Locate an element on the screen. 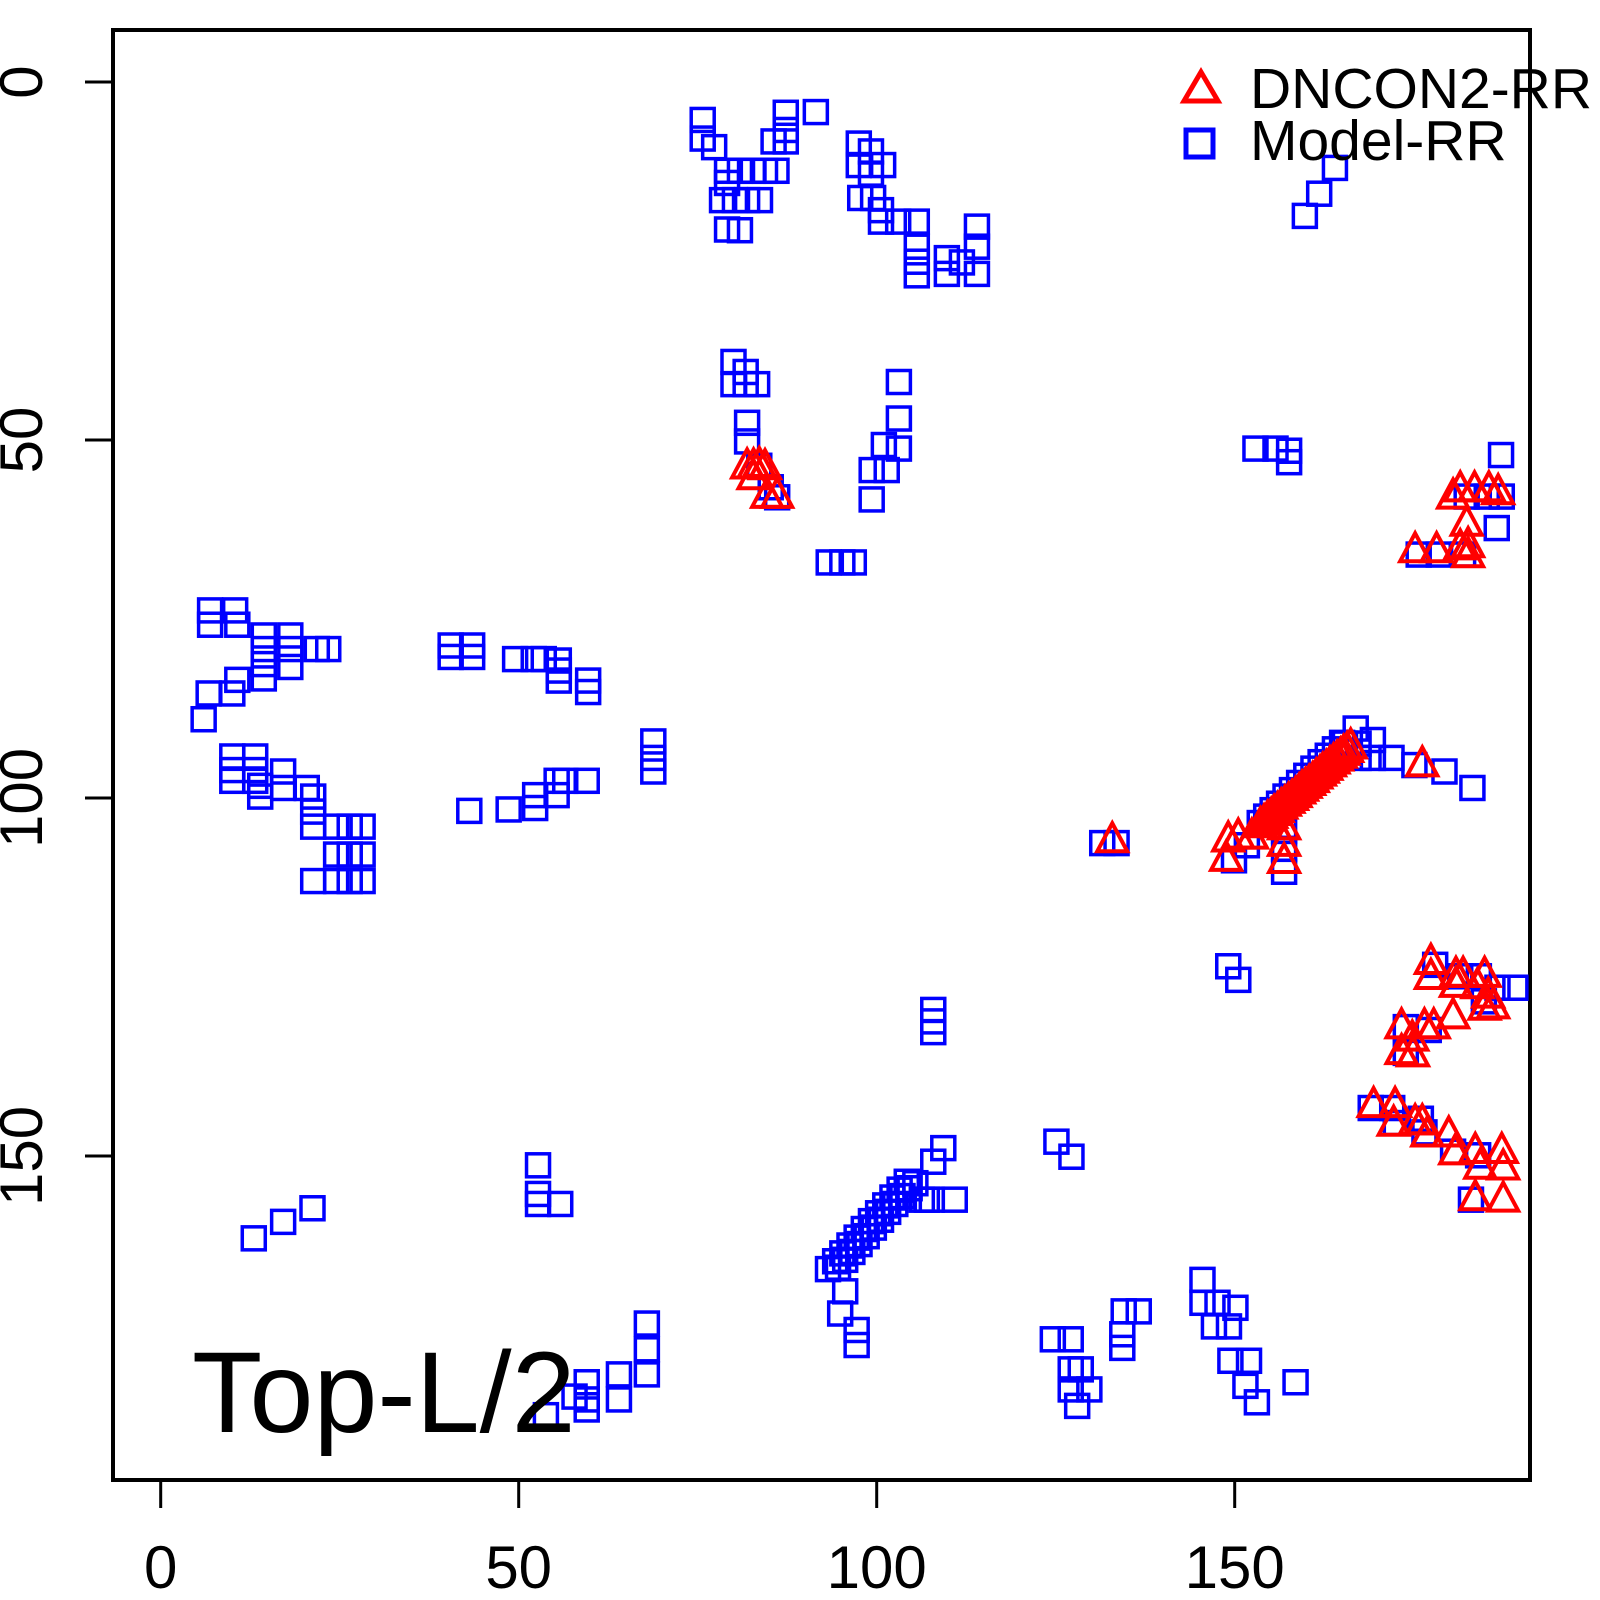 The height and width of the screenshot is (1600, 1600). x-tick-label: 0 is located at coordinates (160, 1567).